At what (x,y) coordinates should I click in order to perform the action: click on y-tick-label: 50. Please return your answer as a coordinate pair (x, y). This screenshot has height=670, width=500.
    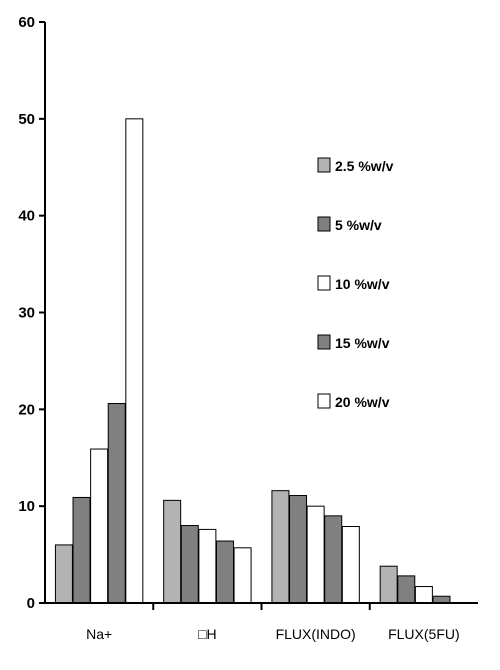
    Looking at the image, I should click on (26, 119).